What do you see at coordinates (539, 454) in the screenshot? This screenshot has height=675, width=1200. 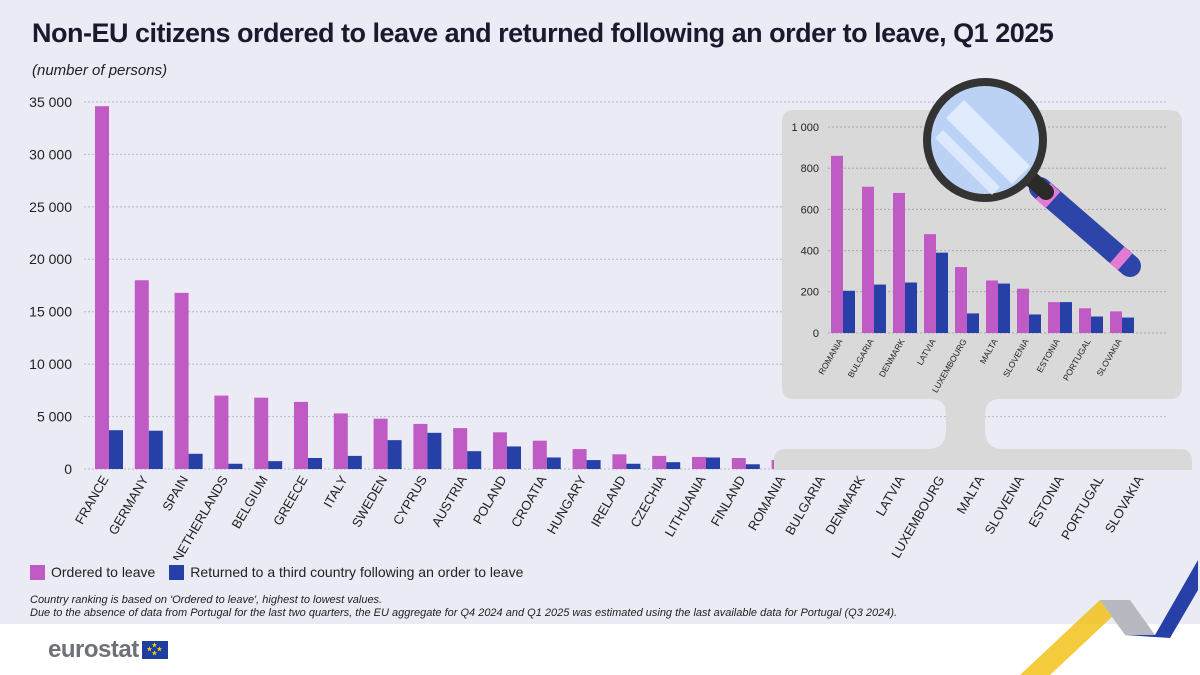 I see `bar-ordered-croatia` at bounding box center [539, 454].